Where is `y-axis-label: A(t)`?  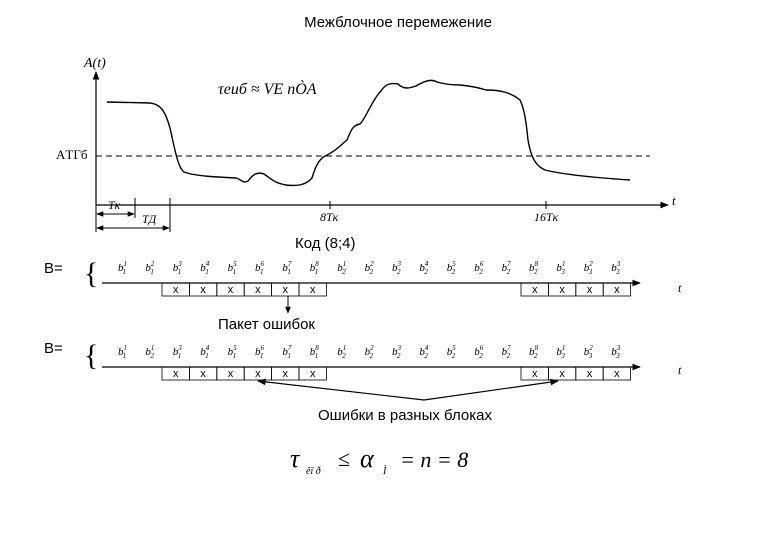
y-axis-label: A(t) is located at coordinates (94, 63).